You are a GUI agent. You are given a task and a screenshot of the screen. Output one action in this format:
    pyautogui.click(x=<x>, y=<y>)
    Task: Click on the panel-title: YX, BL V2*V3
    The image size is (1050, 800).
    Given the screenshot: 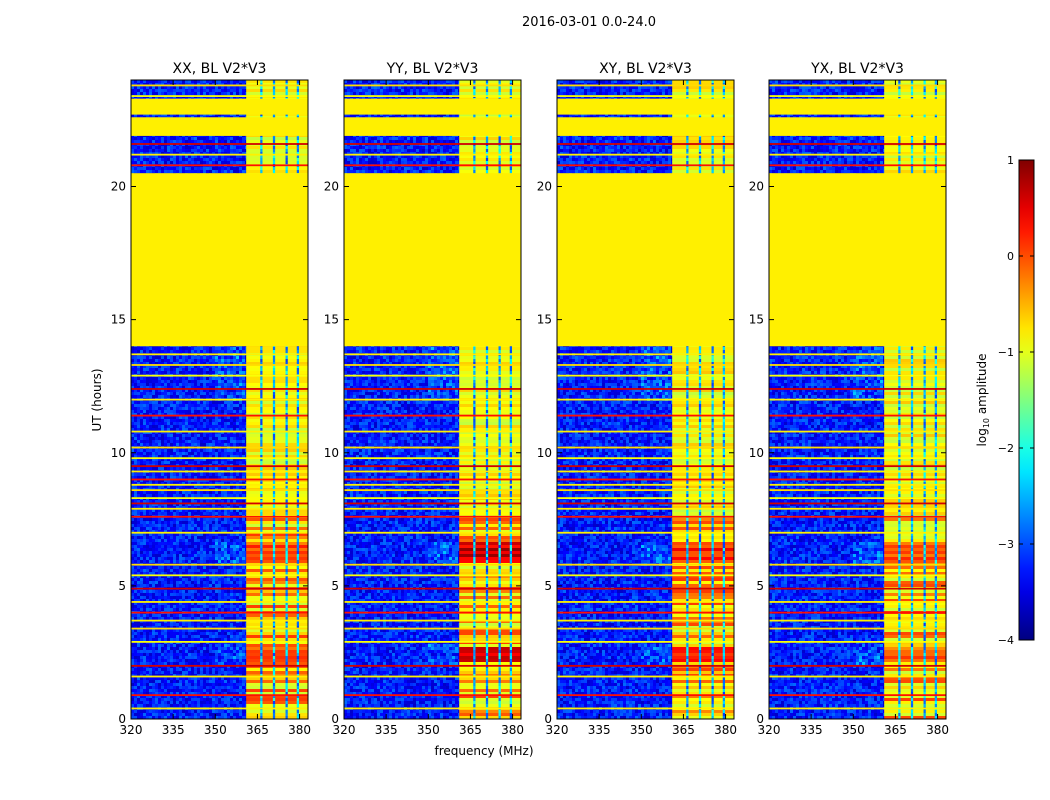 What is the action you would take?
    pyautogui.click(x=857, y=69)
    